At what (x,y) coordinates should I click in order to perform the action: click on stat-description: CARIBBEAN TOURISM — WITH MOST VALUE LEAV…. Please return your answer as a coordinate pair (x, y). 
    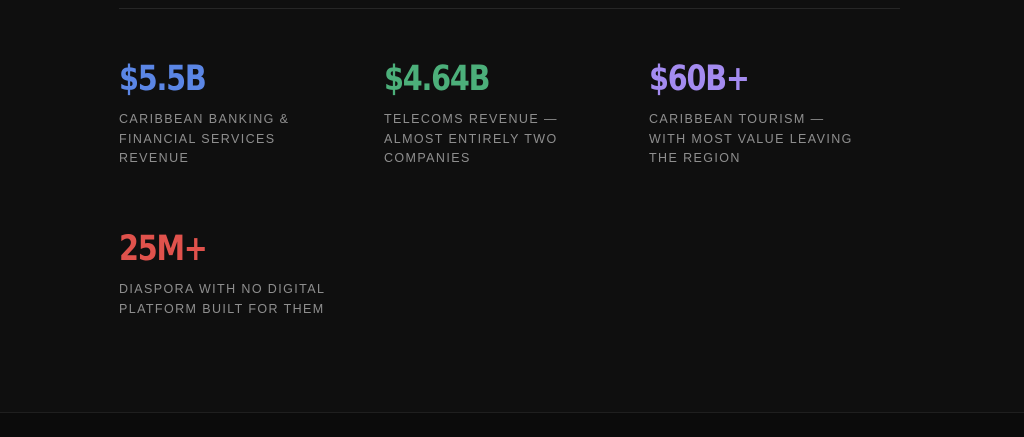
    Looking at the image, I should click on (751, 138).